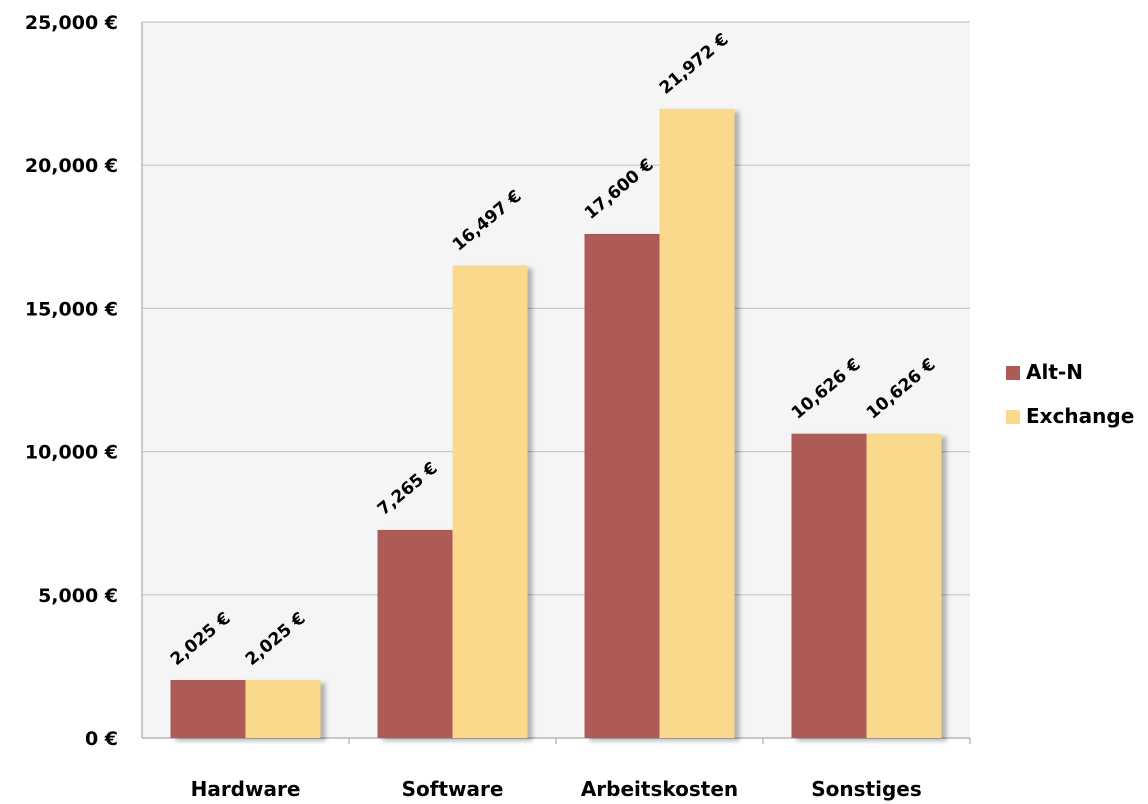 The width and height of the screenshot is (1148, 804). Describe the element at coordinates (866, 789) in the screenshot. I see `x-tick-label: Sonstiges` at that location.